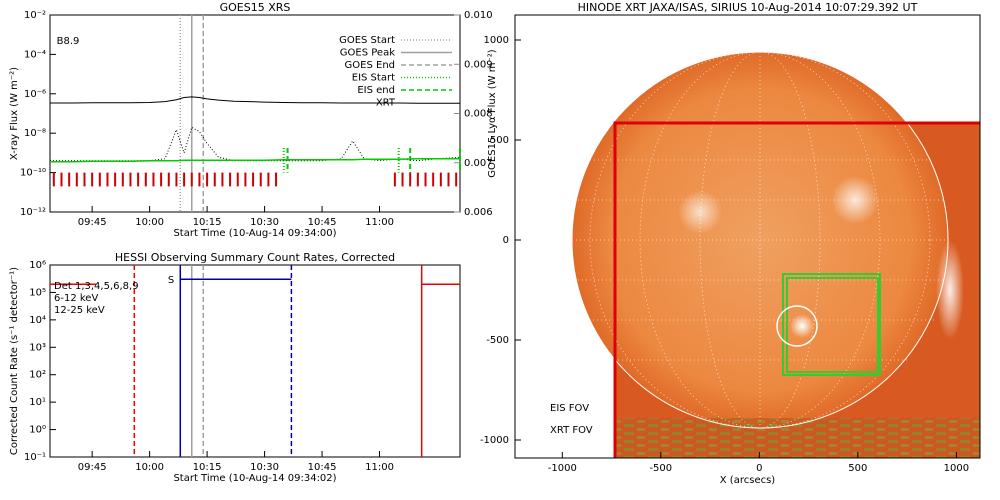 The width and height of the screenshot is (1000, 500). What do you see at coordinates (478, 212) in the screenshot?
I see `y2-tick-label: 0.006` at bounding box center [478, 212].